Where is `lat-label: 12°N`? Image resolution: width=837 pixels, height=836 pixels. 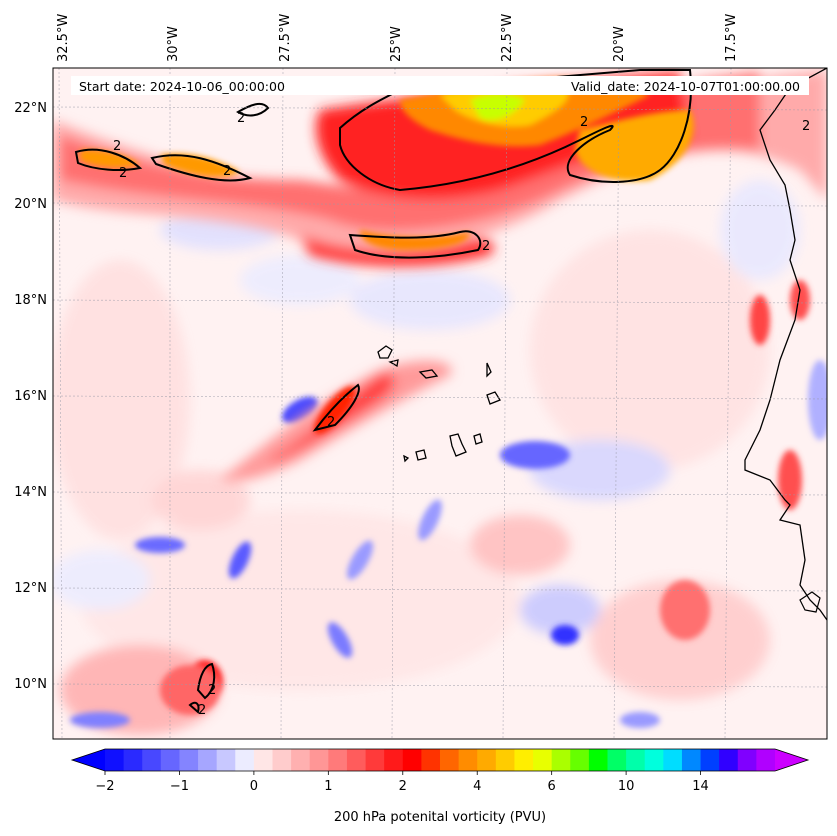
lat-label: 12°N is located at coordinates (30, 588).